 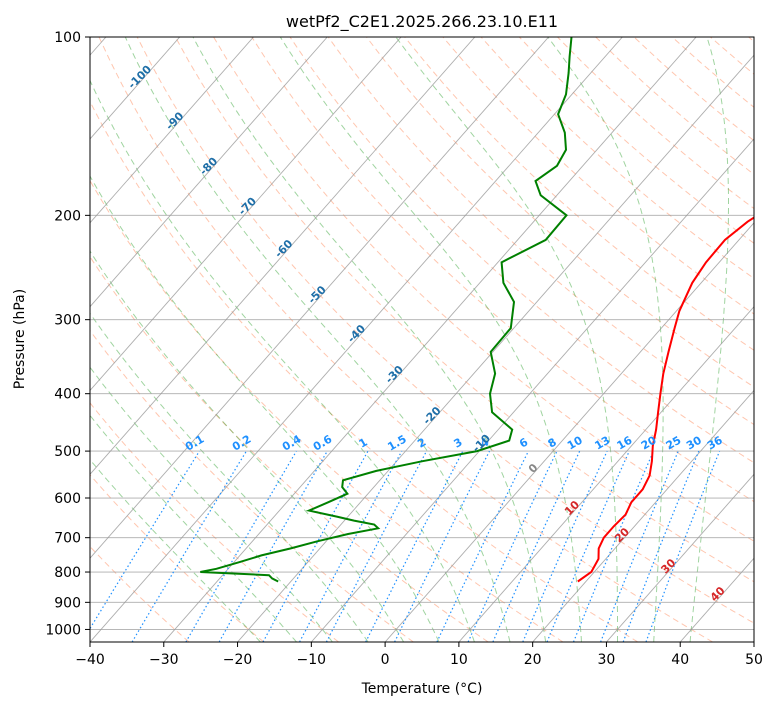 What do you see at coordinates (422, 22) in the screenshot?
I see `chart-title: wetPf2_C2E1.2025.266.23.10.E11` at bounding box center [422, 22].